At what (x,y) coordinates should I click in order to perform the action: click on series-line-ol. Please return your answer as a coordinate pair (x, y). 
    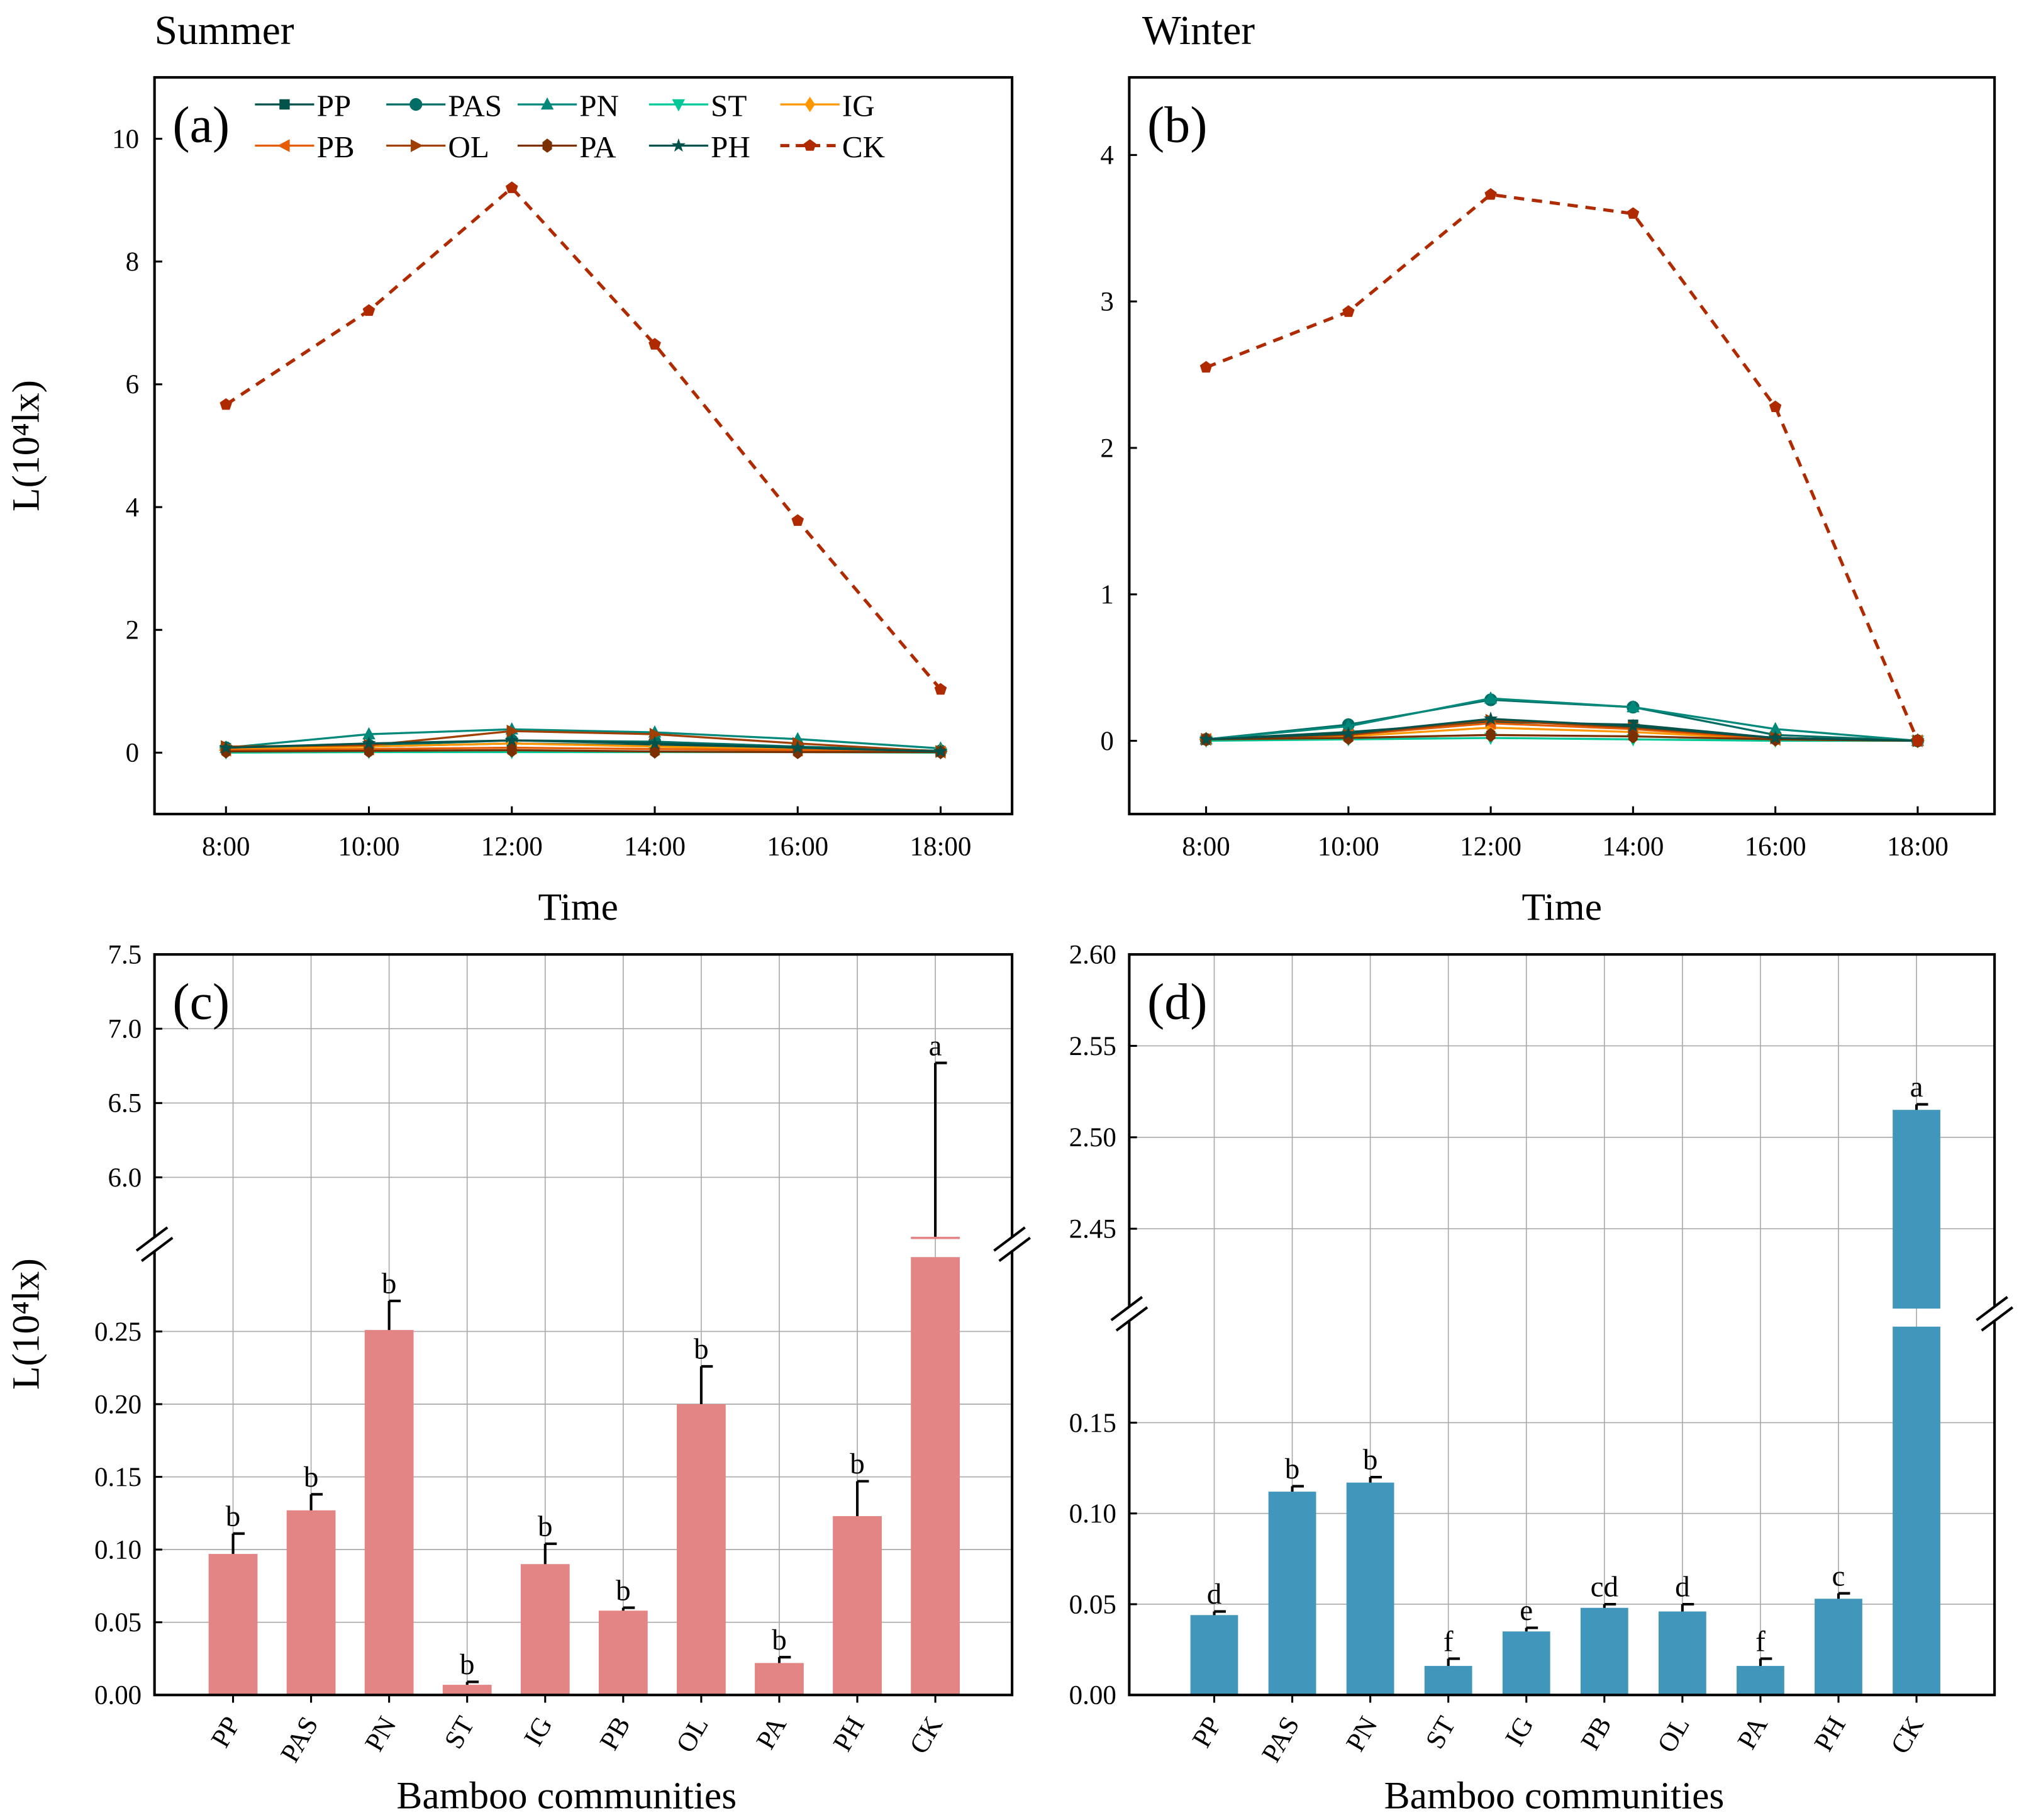
    Looking at the image, I should click on (583, 741).